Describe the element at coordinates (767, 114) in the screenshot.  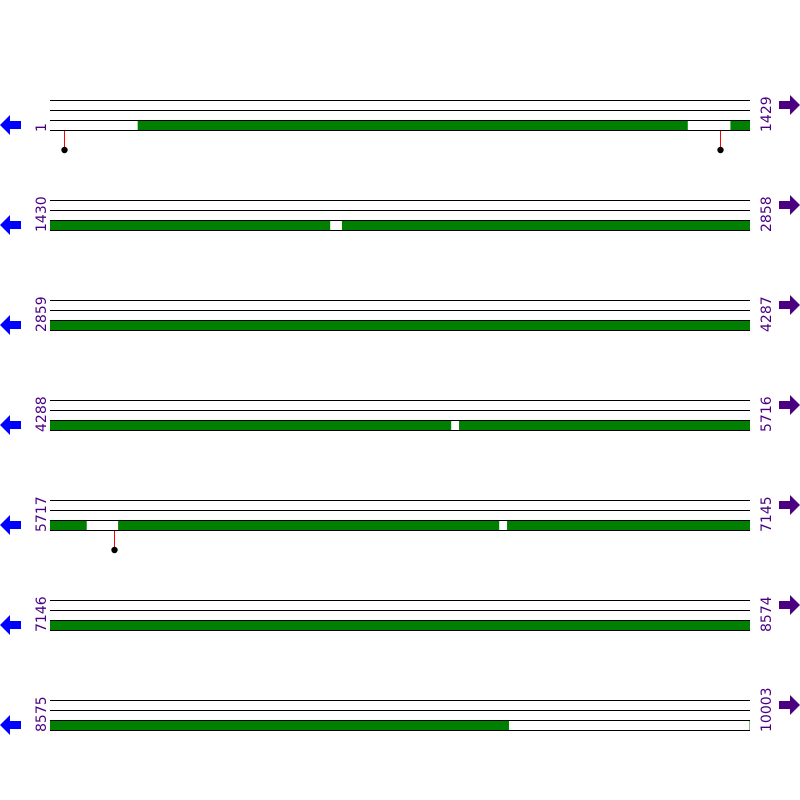
I see `row-end-label: 1429` at that location.